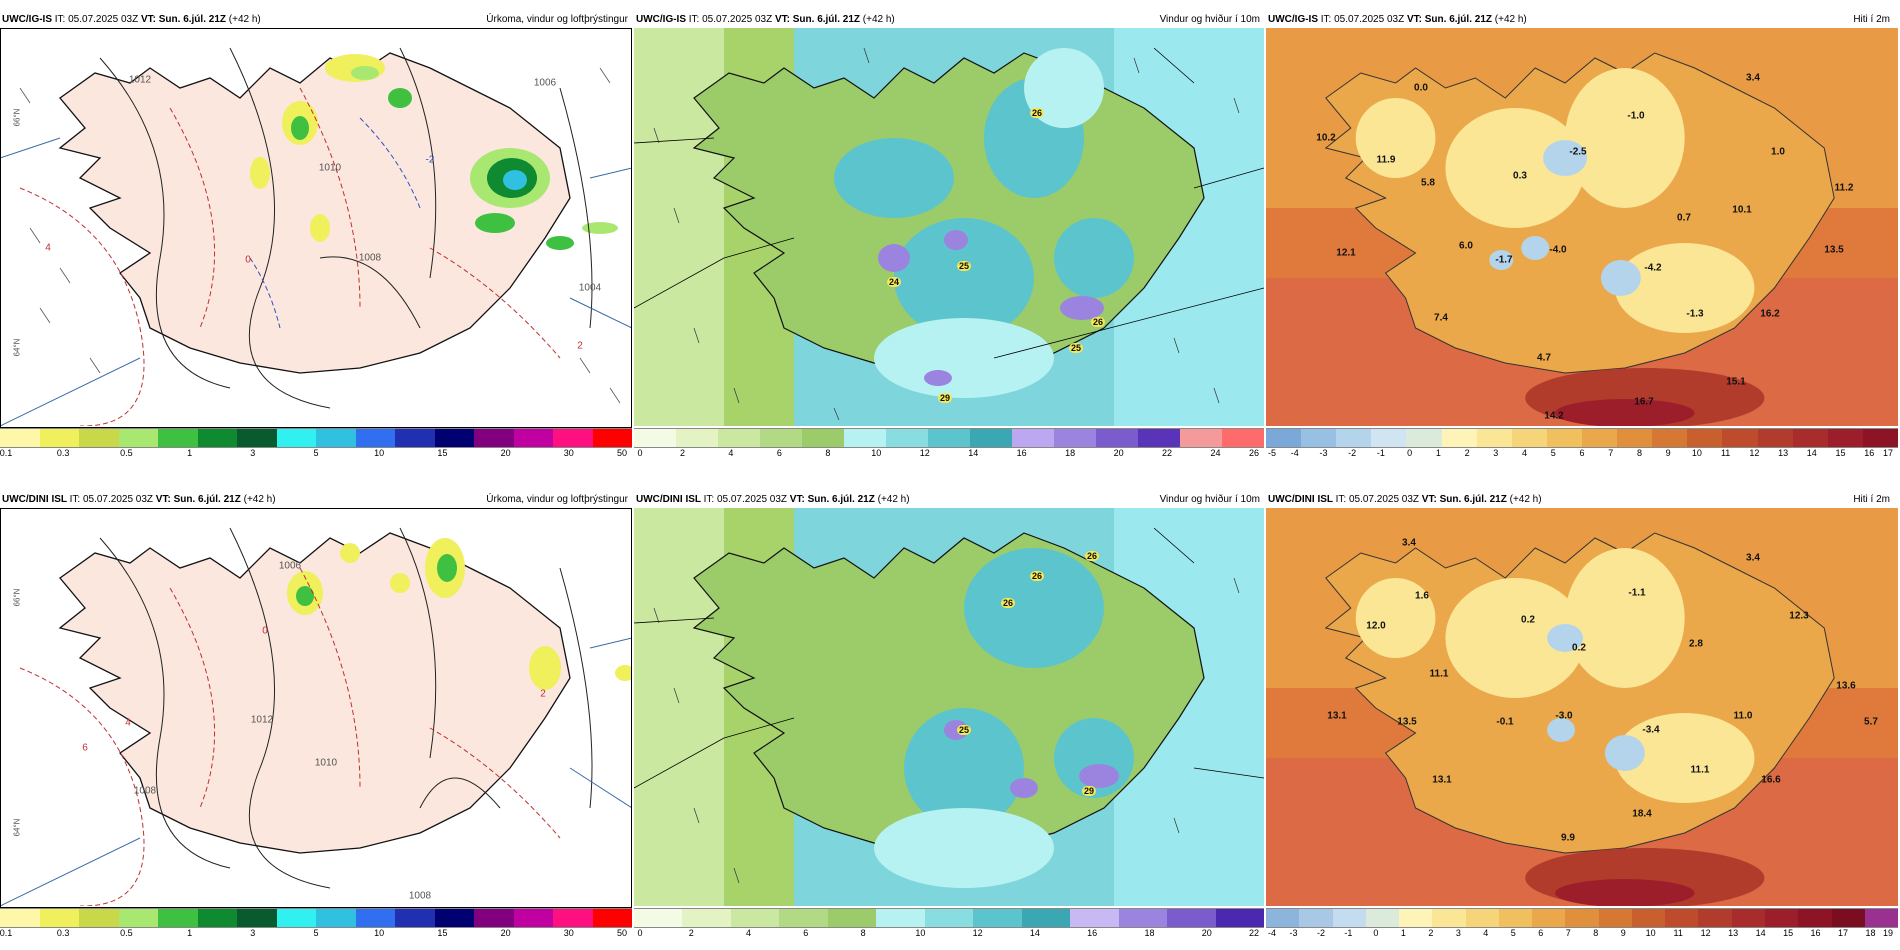 Image resolution: width=1900 pixels, height=950 pixels. Describe the element at coordinates (6, 933) in the screenshot. I see `legend-tick-label: 0.1` at that location.